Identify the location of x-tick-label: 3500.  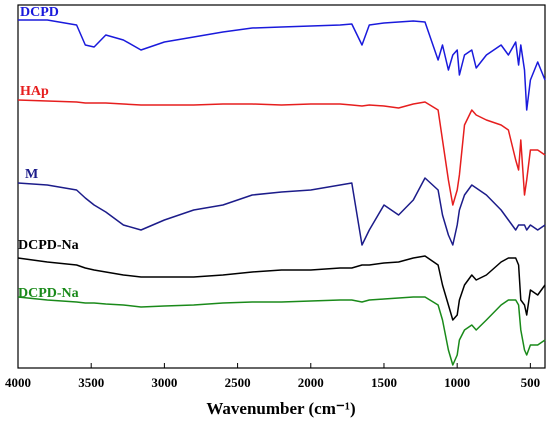
(91, 382).